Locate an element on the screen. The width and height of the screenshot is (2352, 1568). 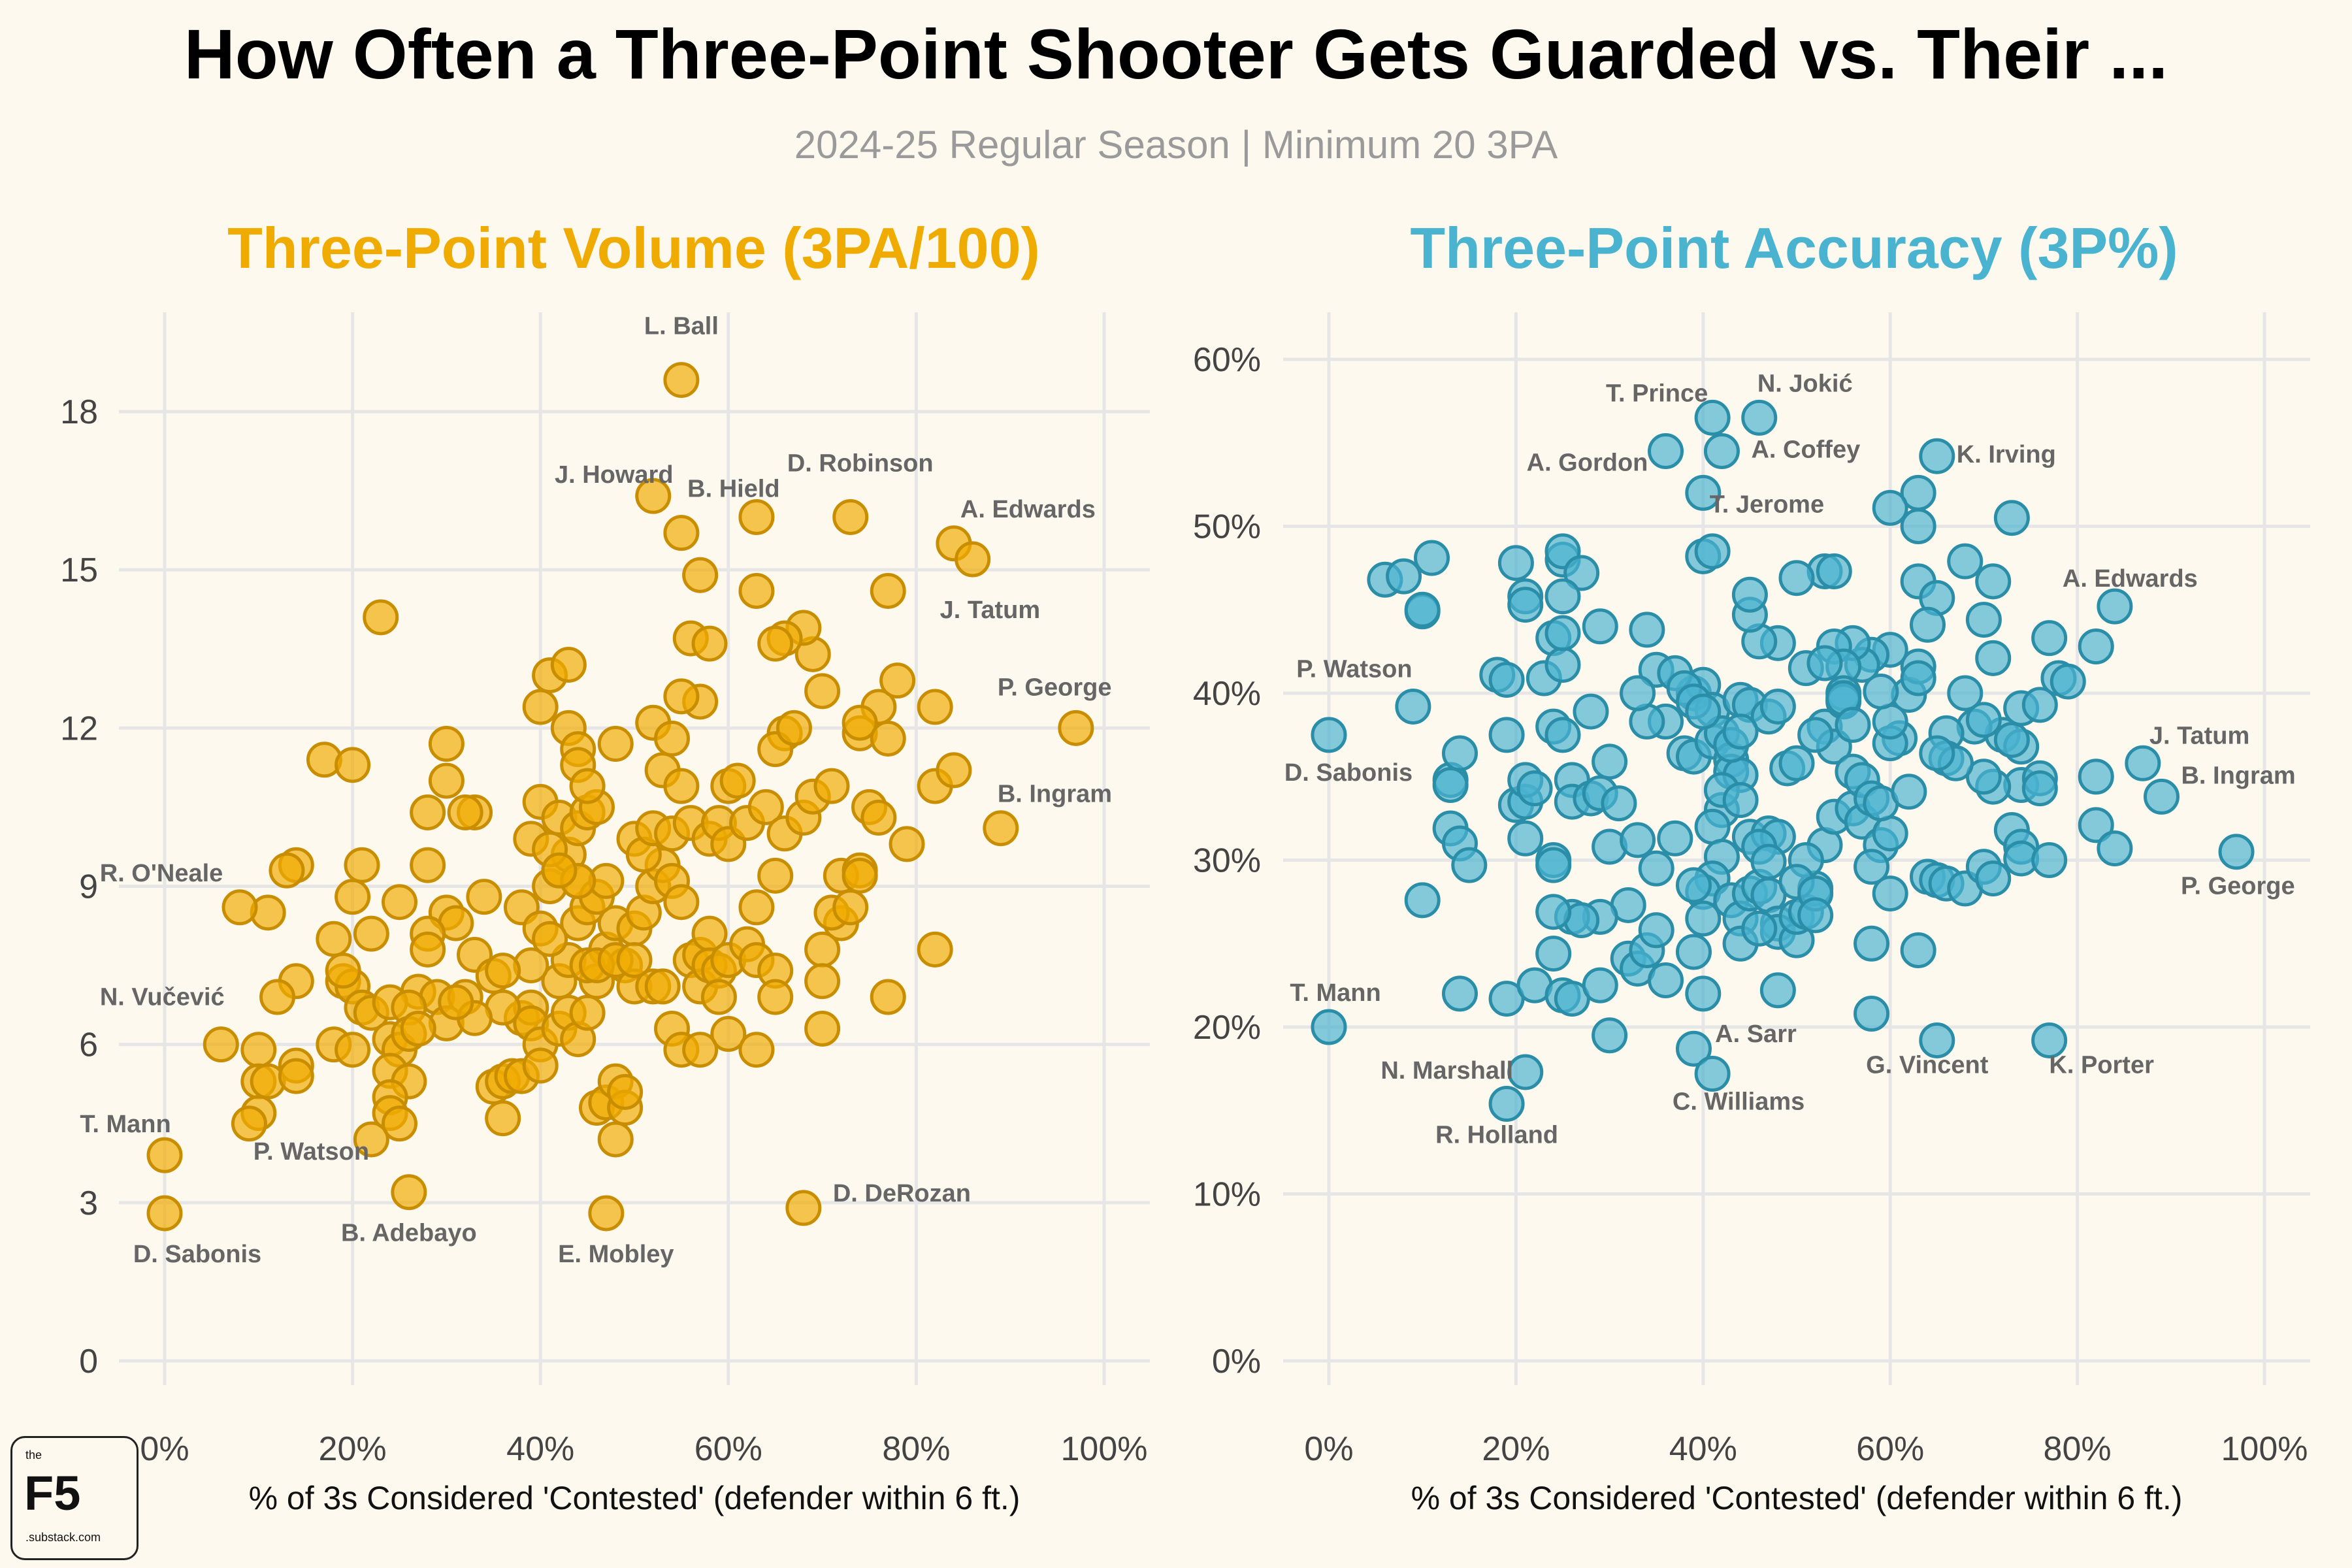
y-tick-label: 6 is located at coordinates (88, 1045).